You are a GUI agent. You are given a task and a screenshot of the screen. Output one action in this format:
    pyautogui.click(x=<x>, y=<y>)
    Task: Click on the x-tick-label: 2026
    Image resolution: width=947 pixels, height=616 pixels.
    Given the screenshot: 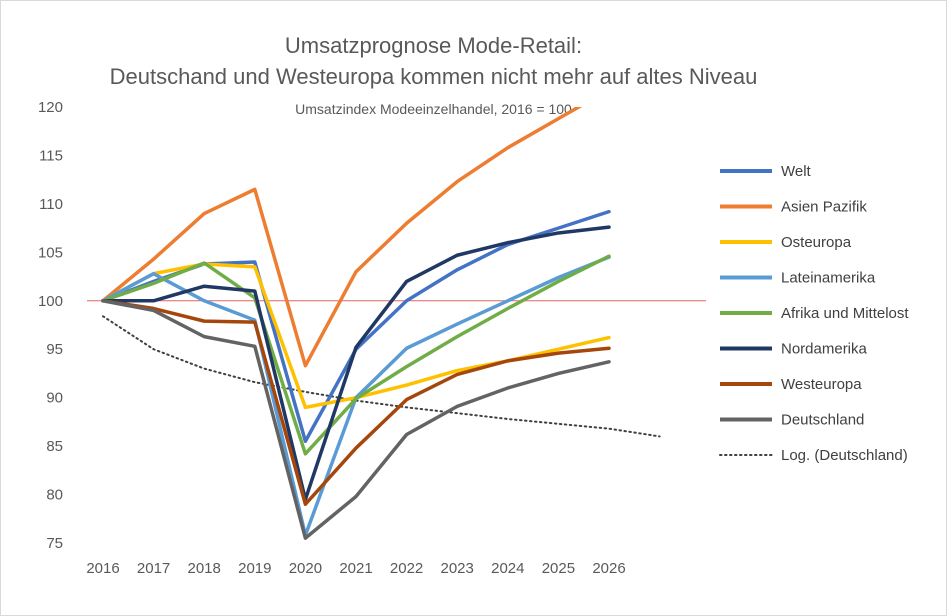 What is the action you would take?
    pyautogui.click(x=608, y=568)
    